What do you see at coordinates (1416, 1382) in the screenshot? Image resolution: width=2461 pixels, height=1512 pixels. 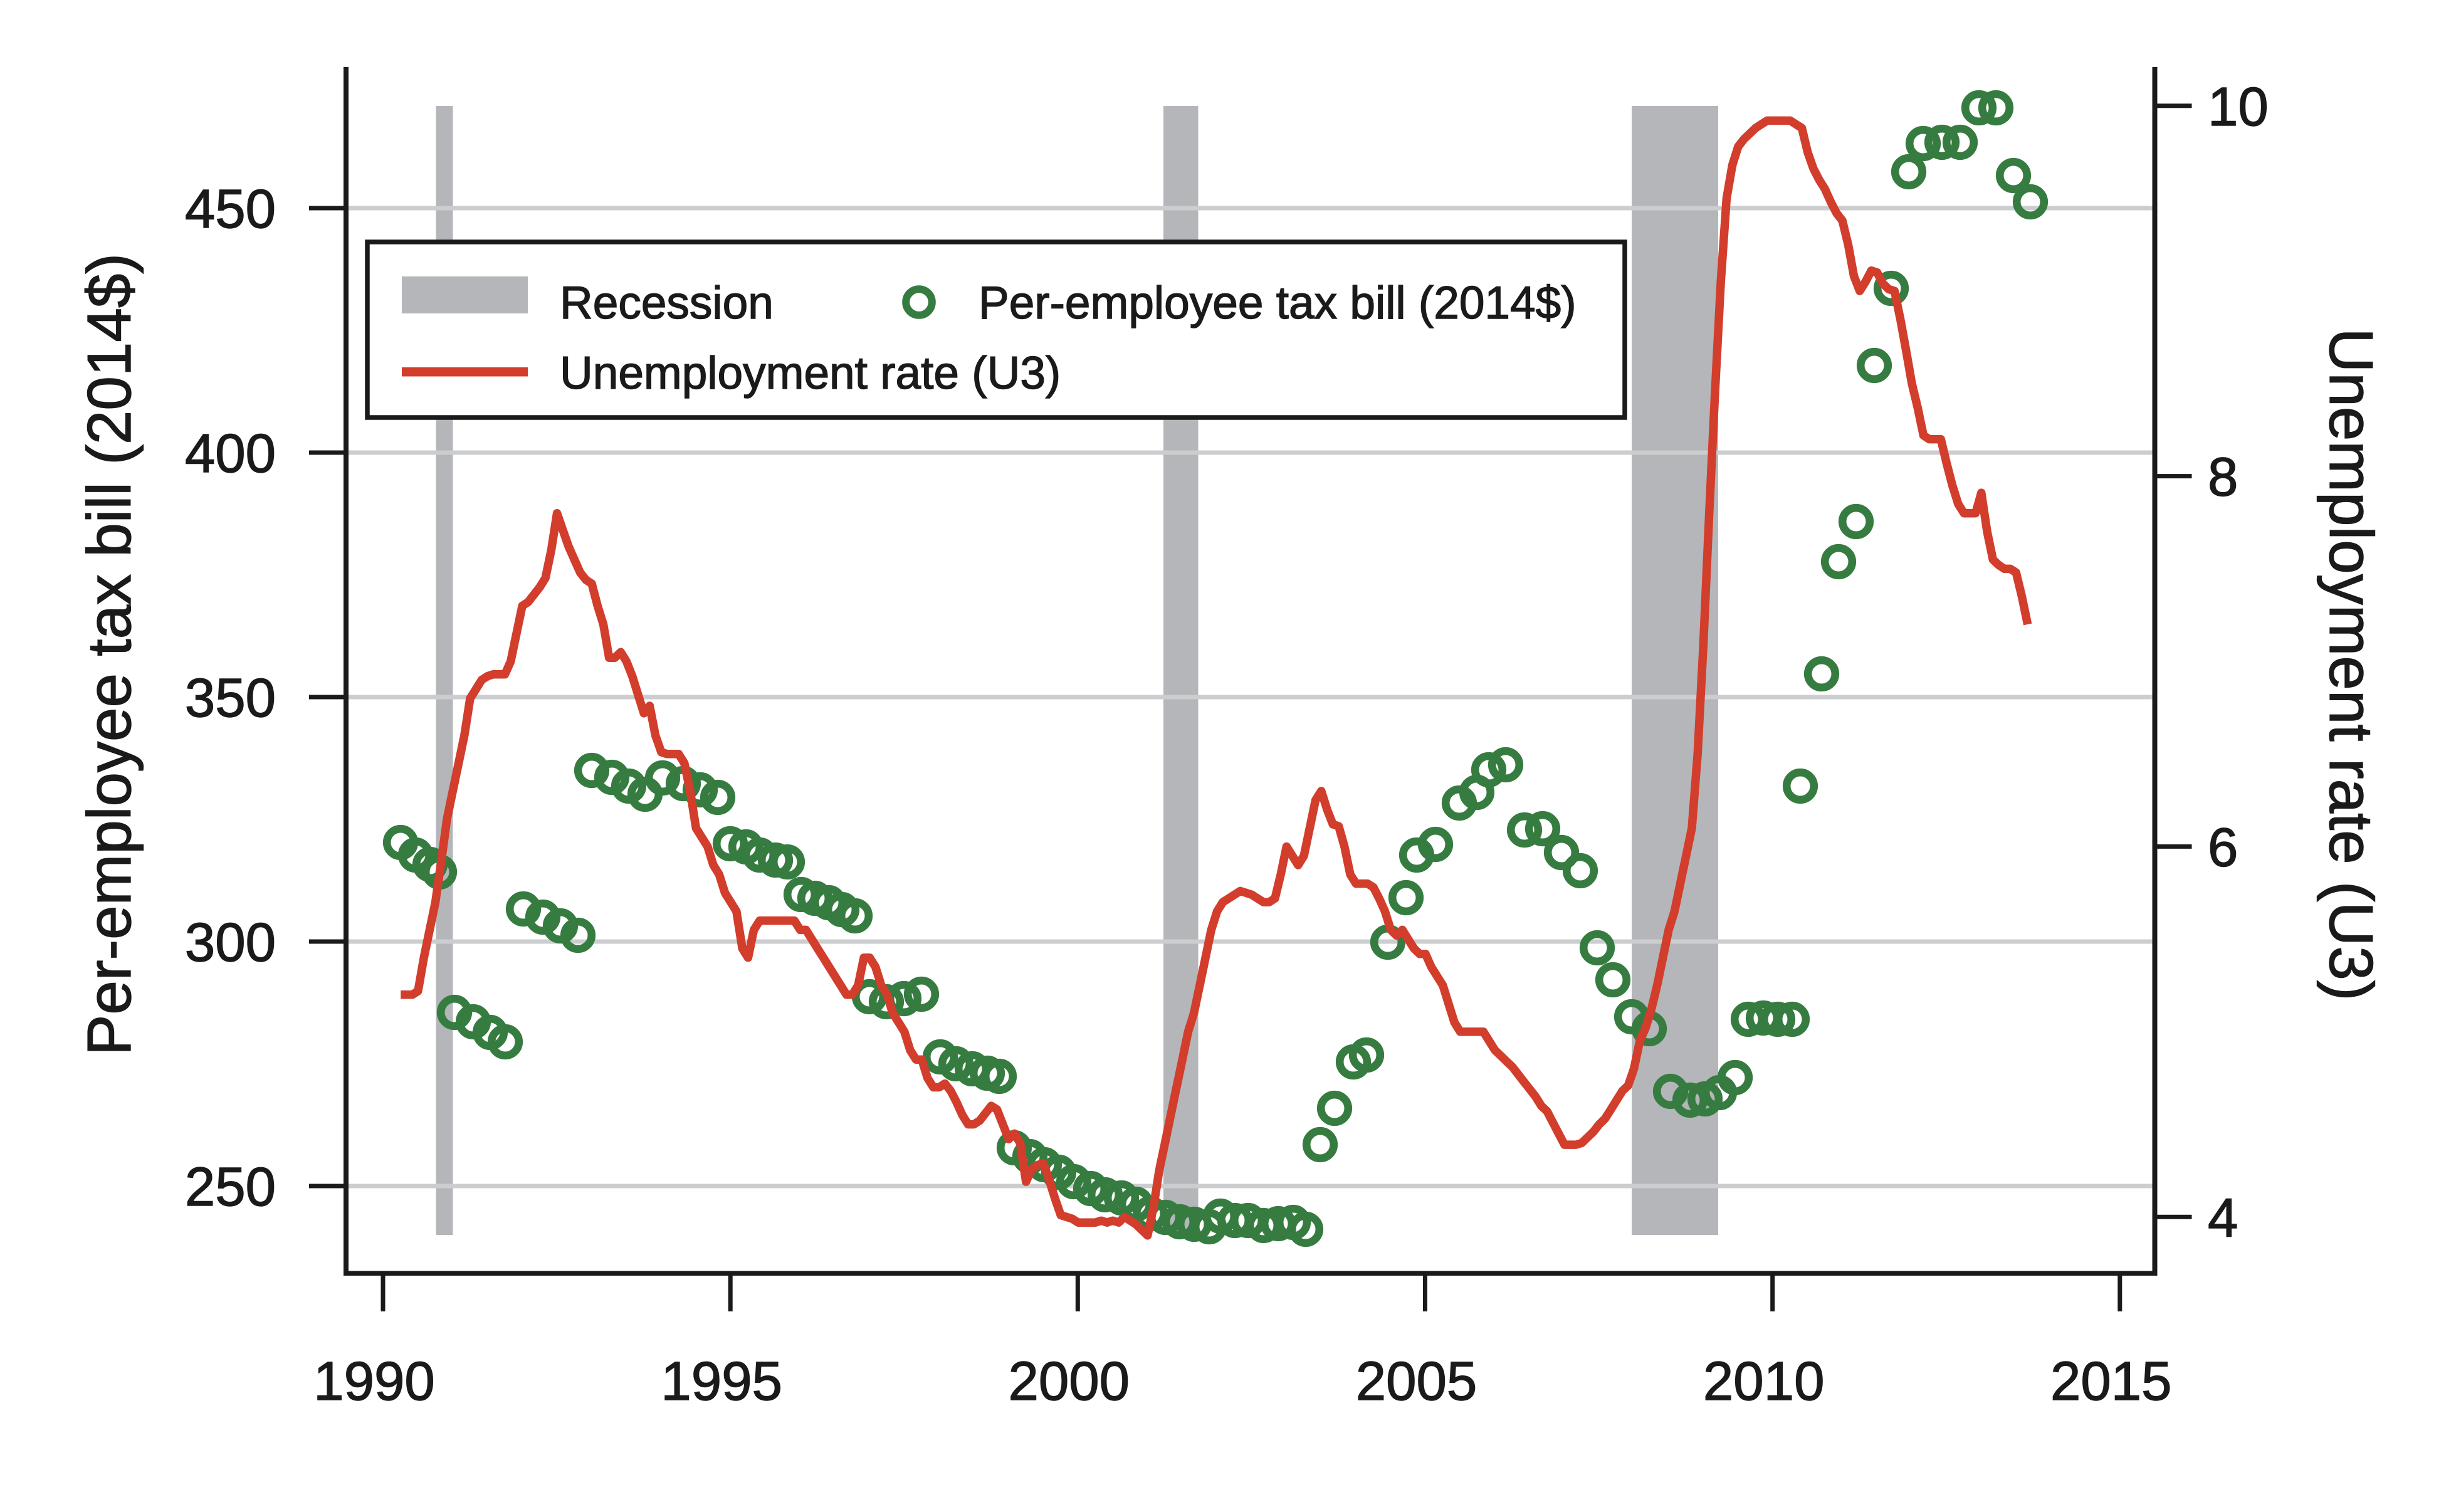 I see `svg-text: 2005` at bounding box center [1416, 1382].